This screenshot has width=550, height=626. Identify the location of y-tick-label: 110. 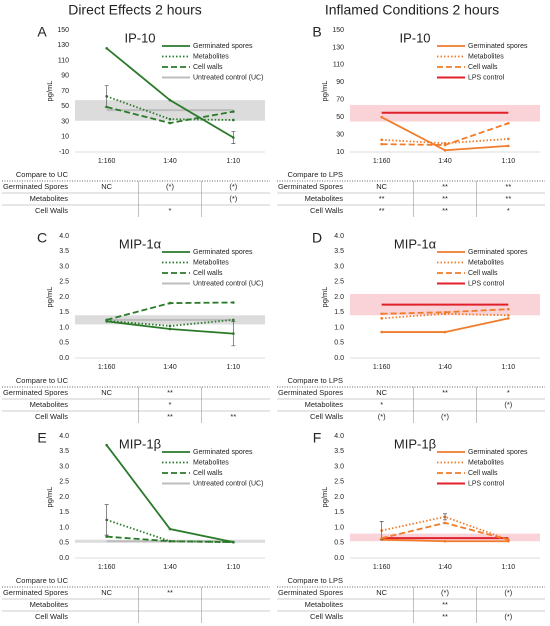
(63, 60).